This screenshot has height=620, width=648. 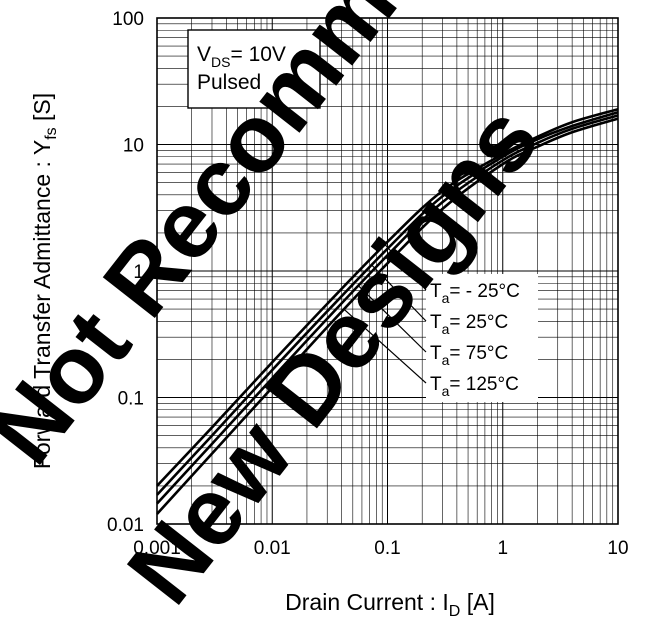 I want to click on x-tick-label: 10, so click(x=617, y=548).